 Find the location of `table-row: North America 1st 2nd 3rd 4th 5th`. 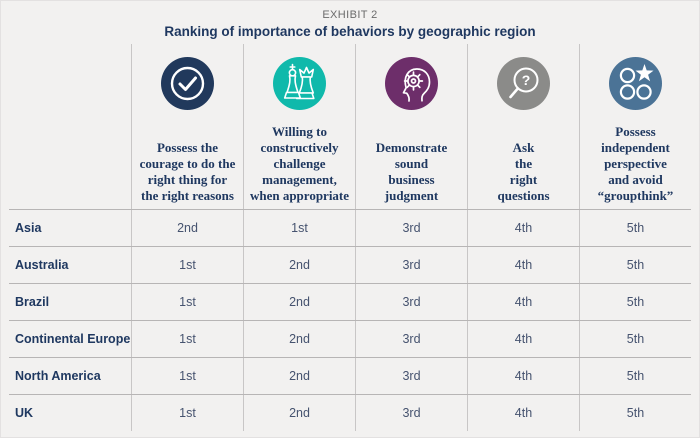

table-row: North America 1st 2nd 3rd 4th 5th is located at coordinates (350, 375).